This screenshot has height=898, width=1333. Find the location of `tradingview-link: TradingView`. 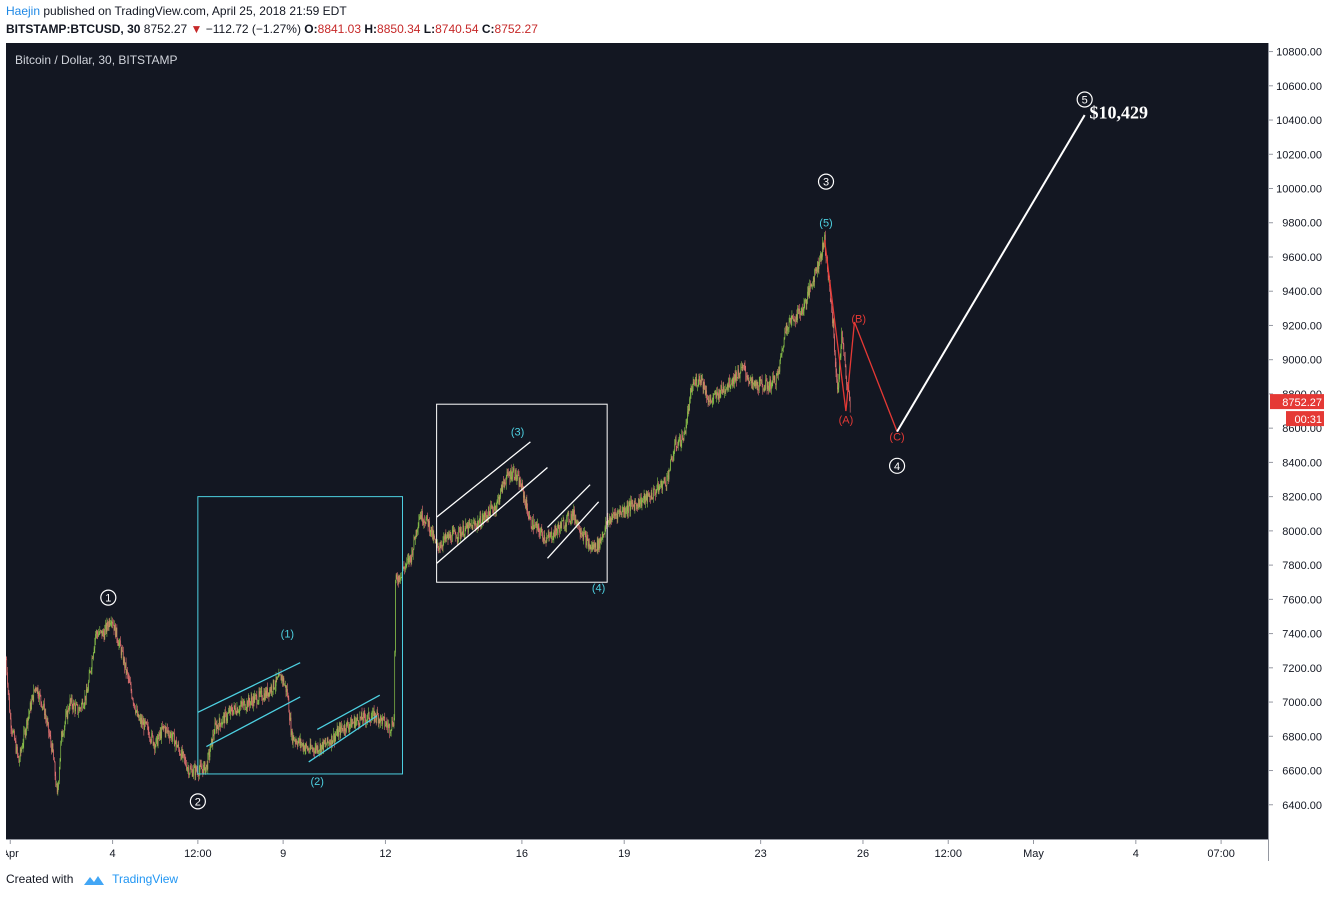

tradingview-link: TradingView is located at coordinates (145, 879).